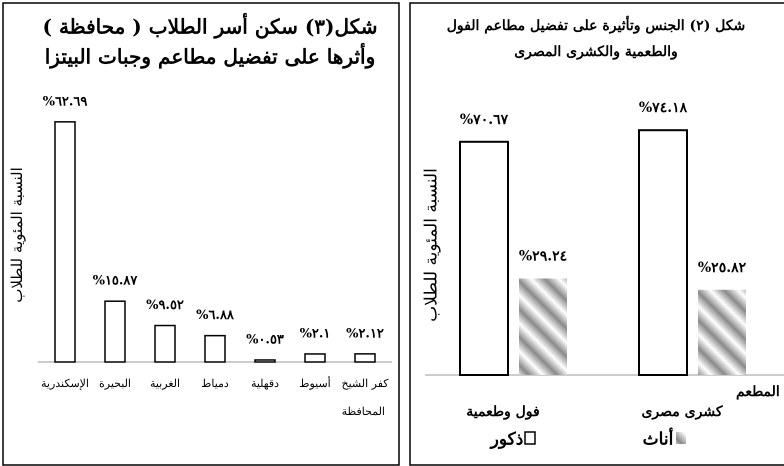 The width and height of the screenshot is (784, 466). What do you see at coordinates (265, 339) in the screenshot?
I see `value-label: %٠.٥٣` at bounding box center [265, 339].